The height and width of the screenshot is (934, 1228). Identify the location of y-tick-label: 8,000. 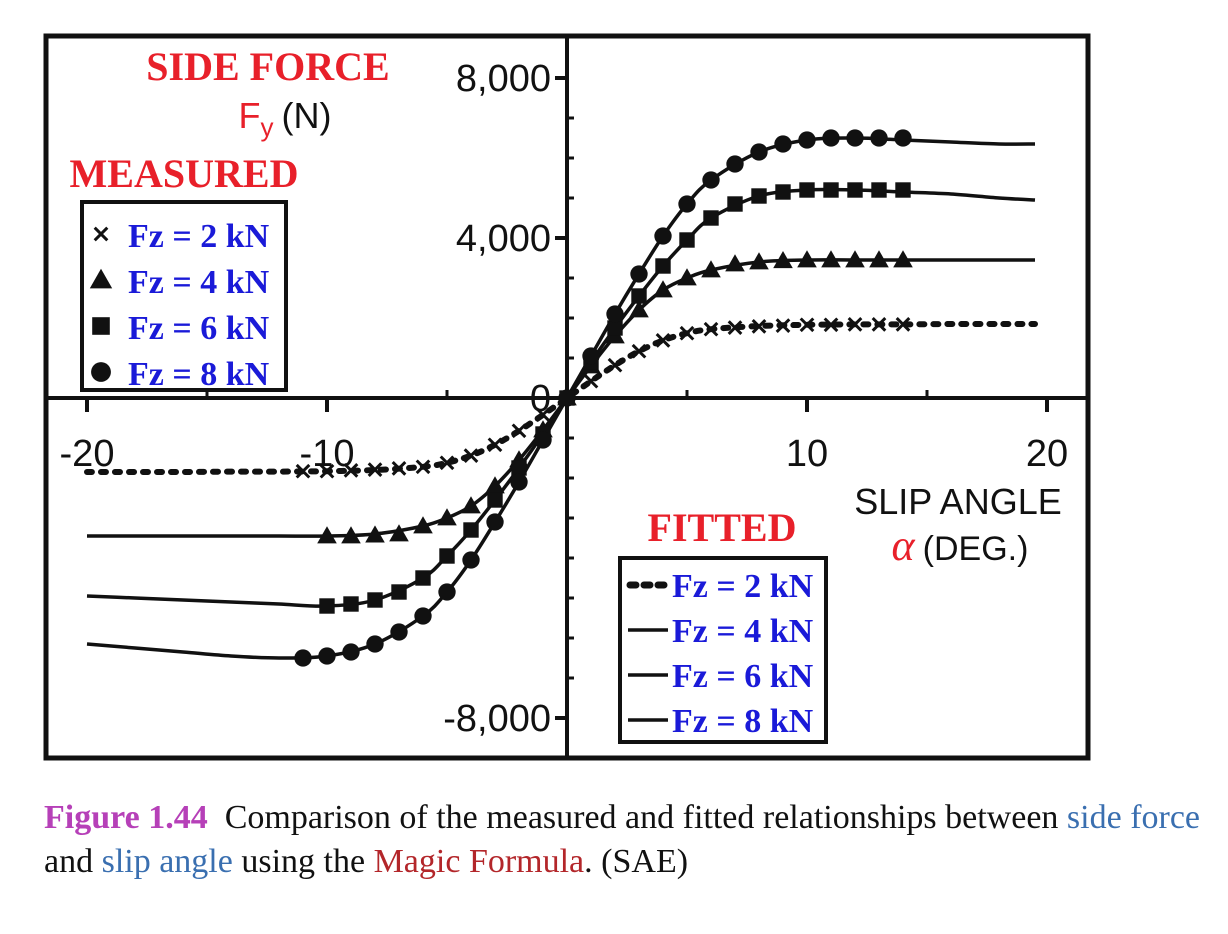
(503, 79).